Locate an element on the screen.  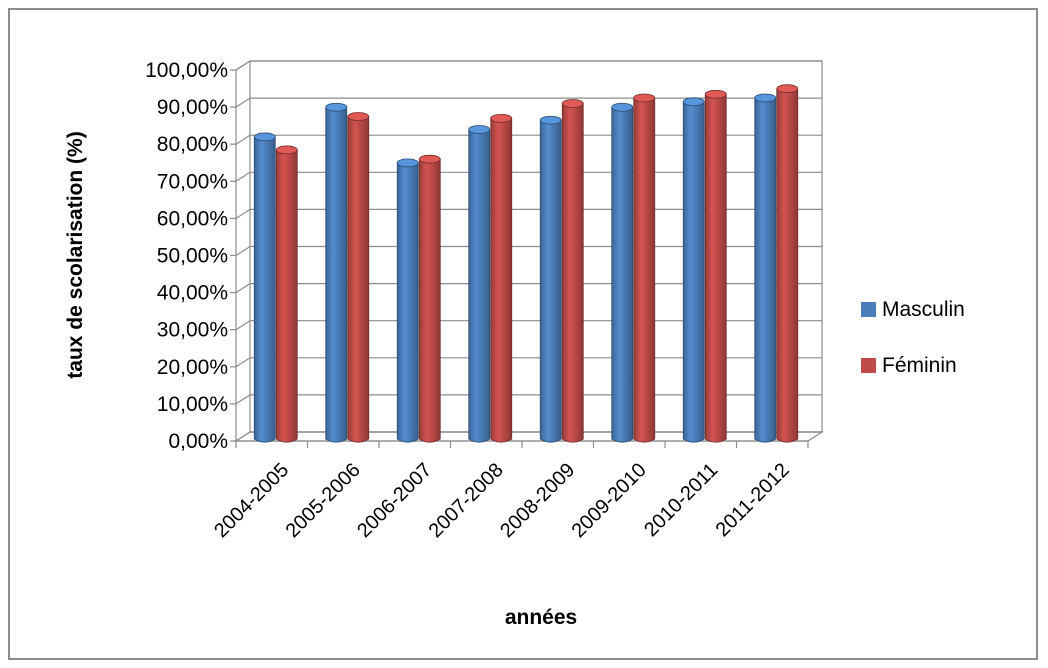
x-axis-title: années is located at coordinates (541, 617).